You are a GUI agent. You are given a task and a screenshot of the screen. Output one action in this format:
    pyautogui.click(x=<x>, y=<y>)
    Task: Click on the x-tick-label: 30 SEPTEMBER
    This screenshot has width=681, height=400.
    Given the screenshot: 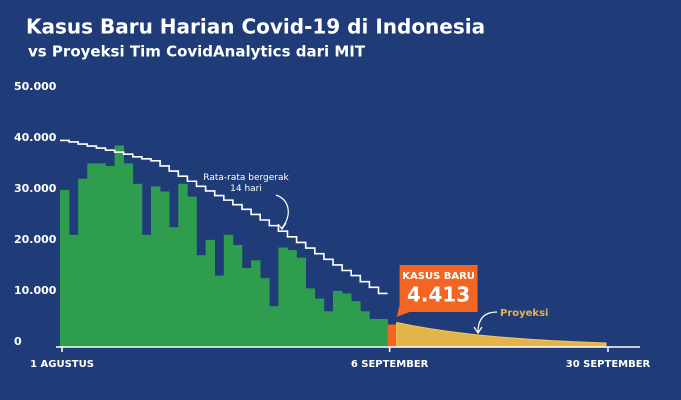 What is the action you would take?
    pyautogui.click(x=608, y=364)
    